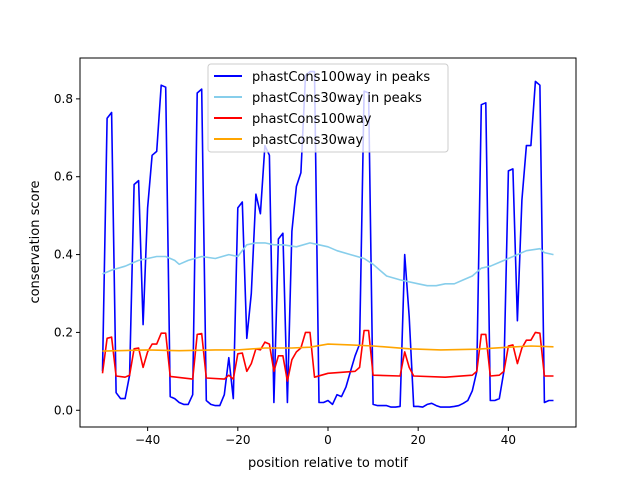 This screenshot has width=640, height=484. I want to click on x-tick-label: −20, so click(237, 440).